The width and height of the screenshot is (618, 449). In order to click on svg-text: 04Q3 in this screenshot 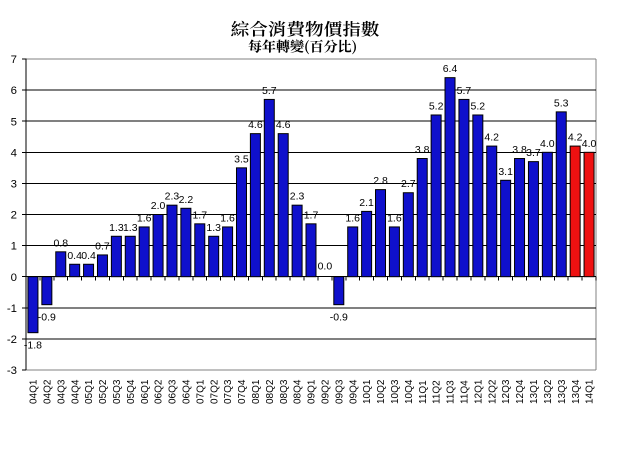, I will do `click(61, 391)`.